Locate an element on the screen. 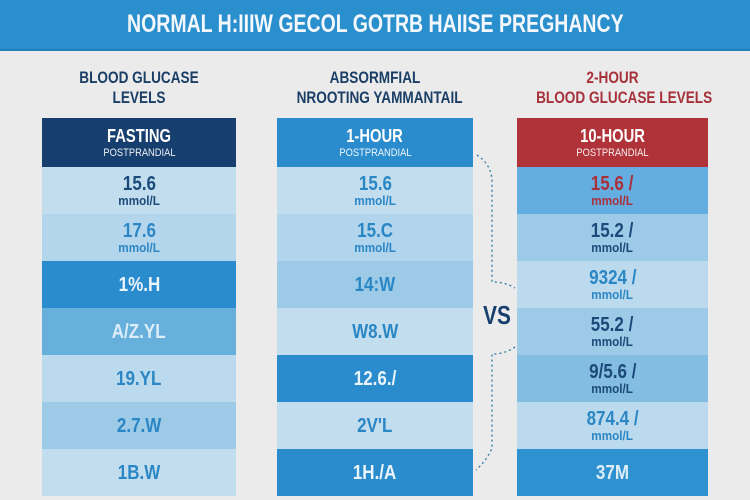 The image size is (750, 500). glucose-value: 2.7.W is located at coordinates (139, 425).